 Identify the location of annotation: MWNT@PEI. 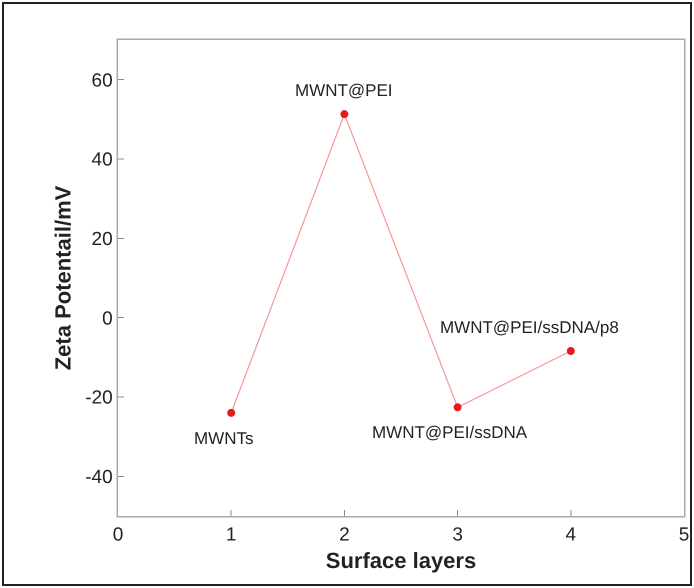
(344, 90).